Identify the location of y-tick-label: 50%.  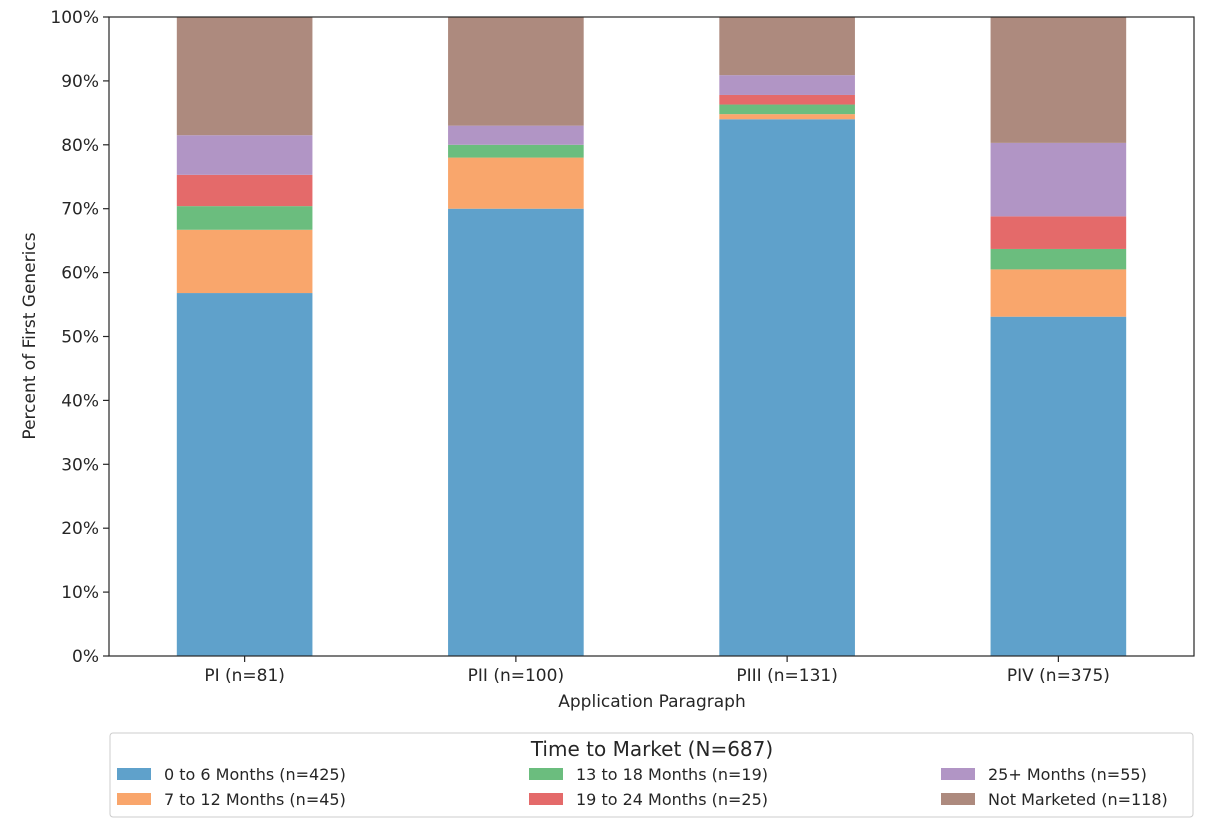
(80, 338).